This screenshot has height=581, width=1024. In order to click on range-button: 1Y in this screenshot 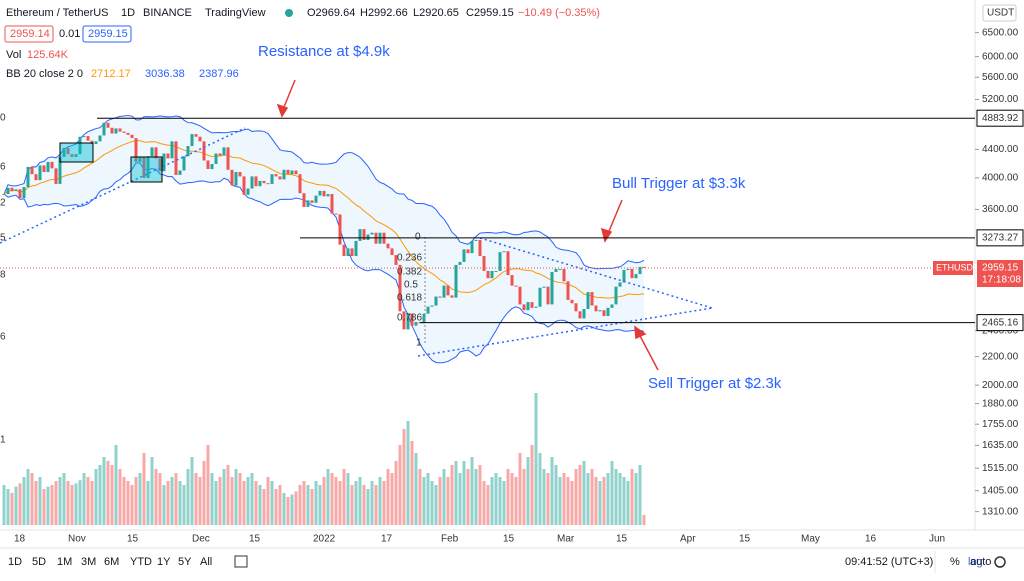, I will do `click(164, 562)`.